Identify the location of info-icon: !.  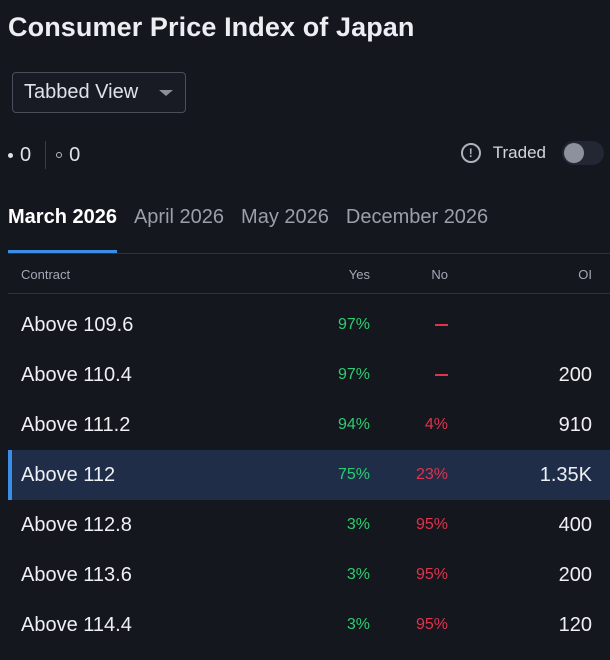
(470, 153).